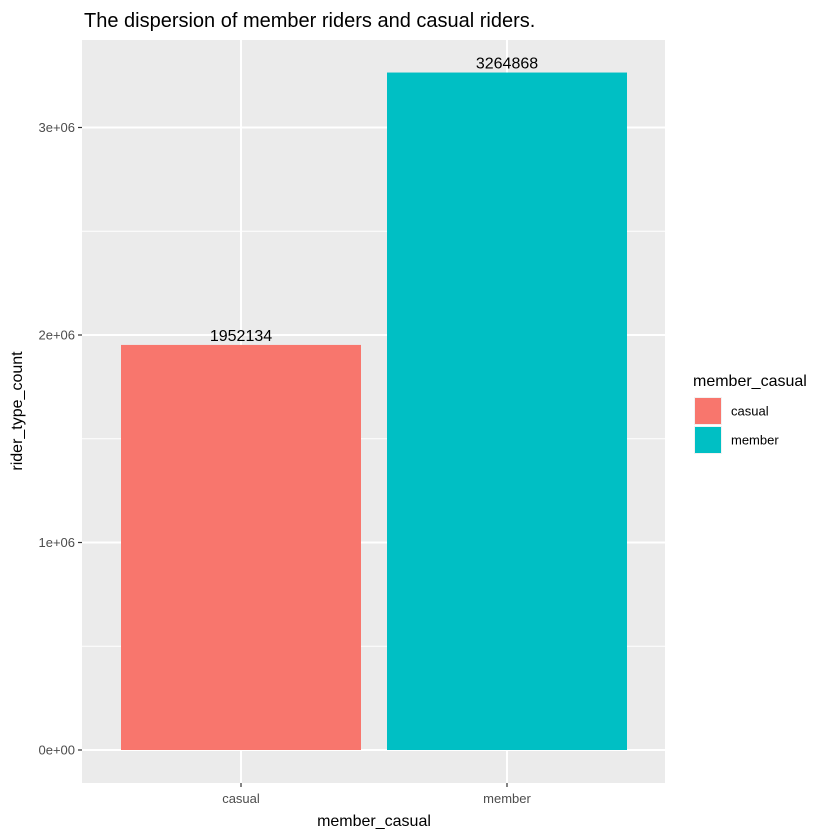  I want to click on legend-label-casual: casual, so click(750, 411).